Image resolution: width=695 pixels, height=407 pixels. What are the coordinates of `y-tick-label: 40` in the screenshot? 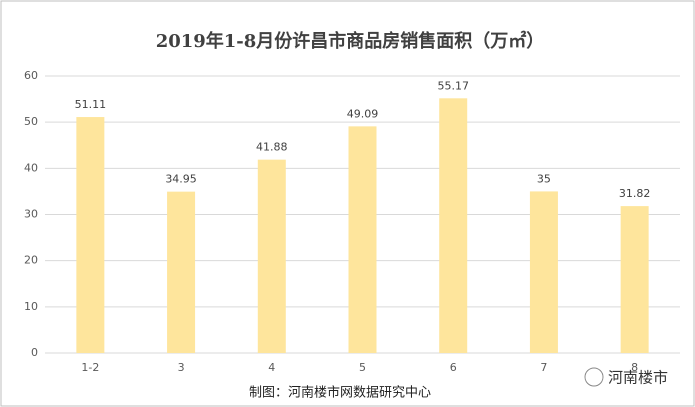 It's located at (31, 167).